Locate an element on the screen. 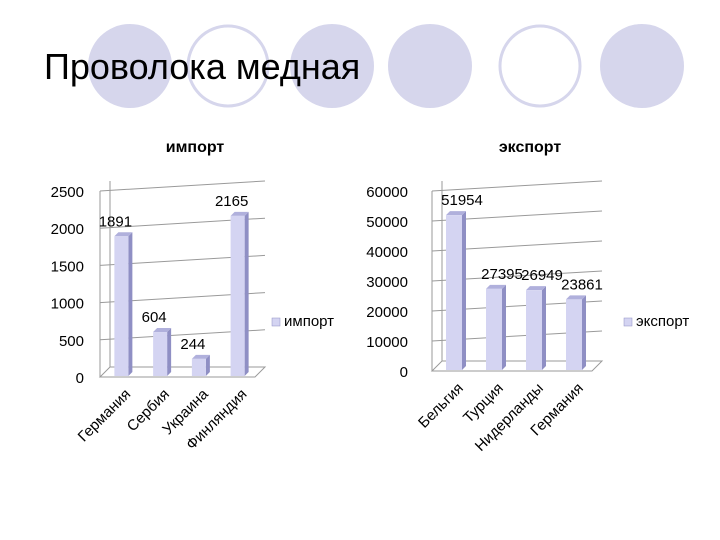 The image size is (720, 540). decorative-circles is located at coordinates (386, 66).